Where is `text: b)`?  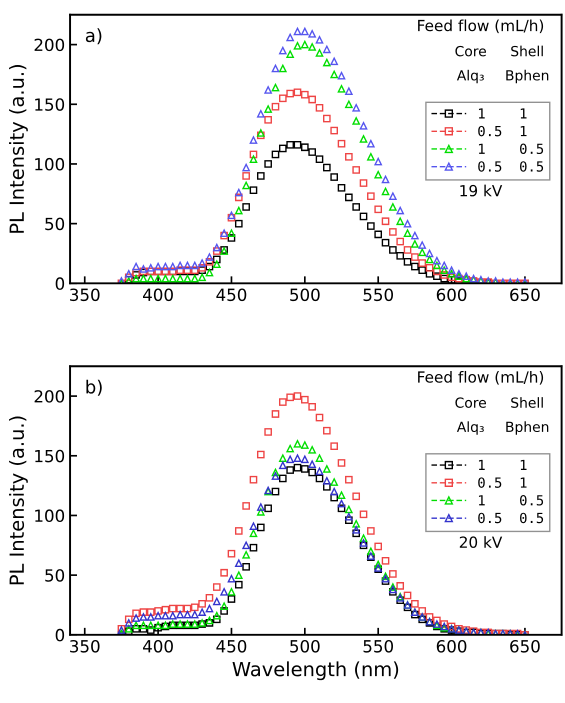 text: b) is located at coordinates (94, 388).